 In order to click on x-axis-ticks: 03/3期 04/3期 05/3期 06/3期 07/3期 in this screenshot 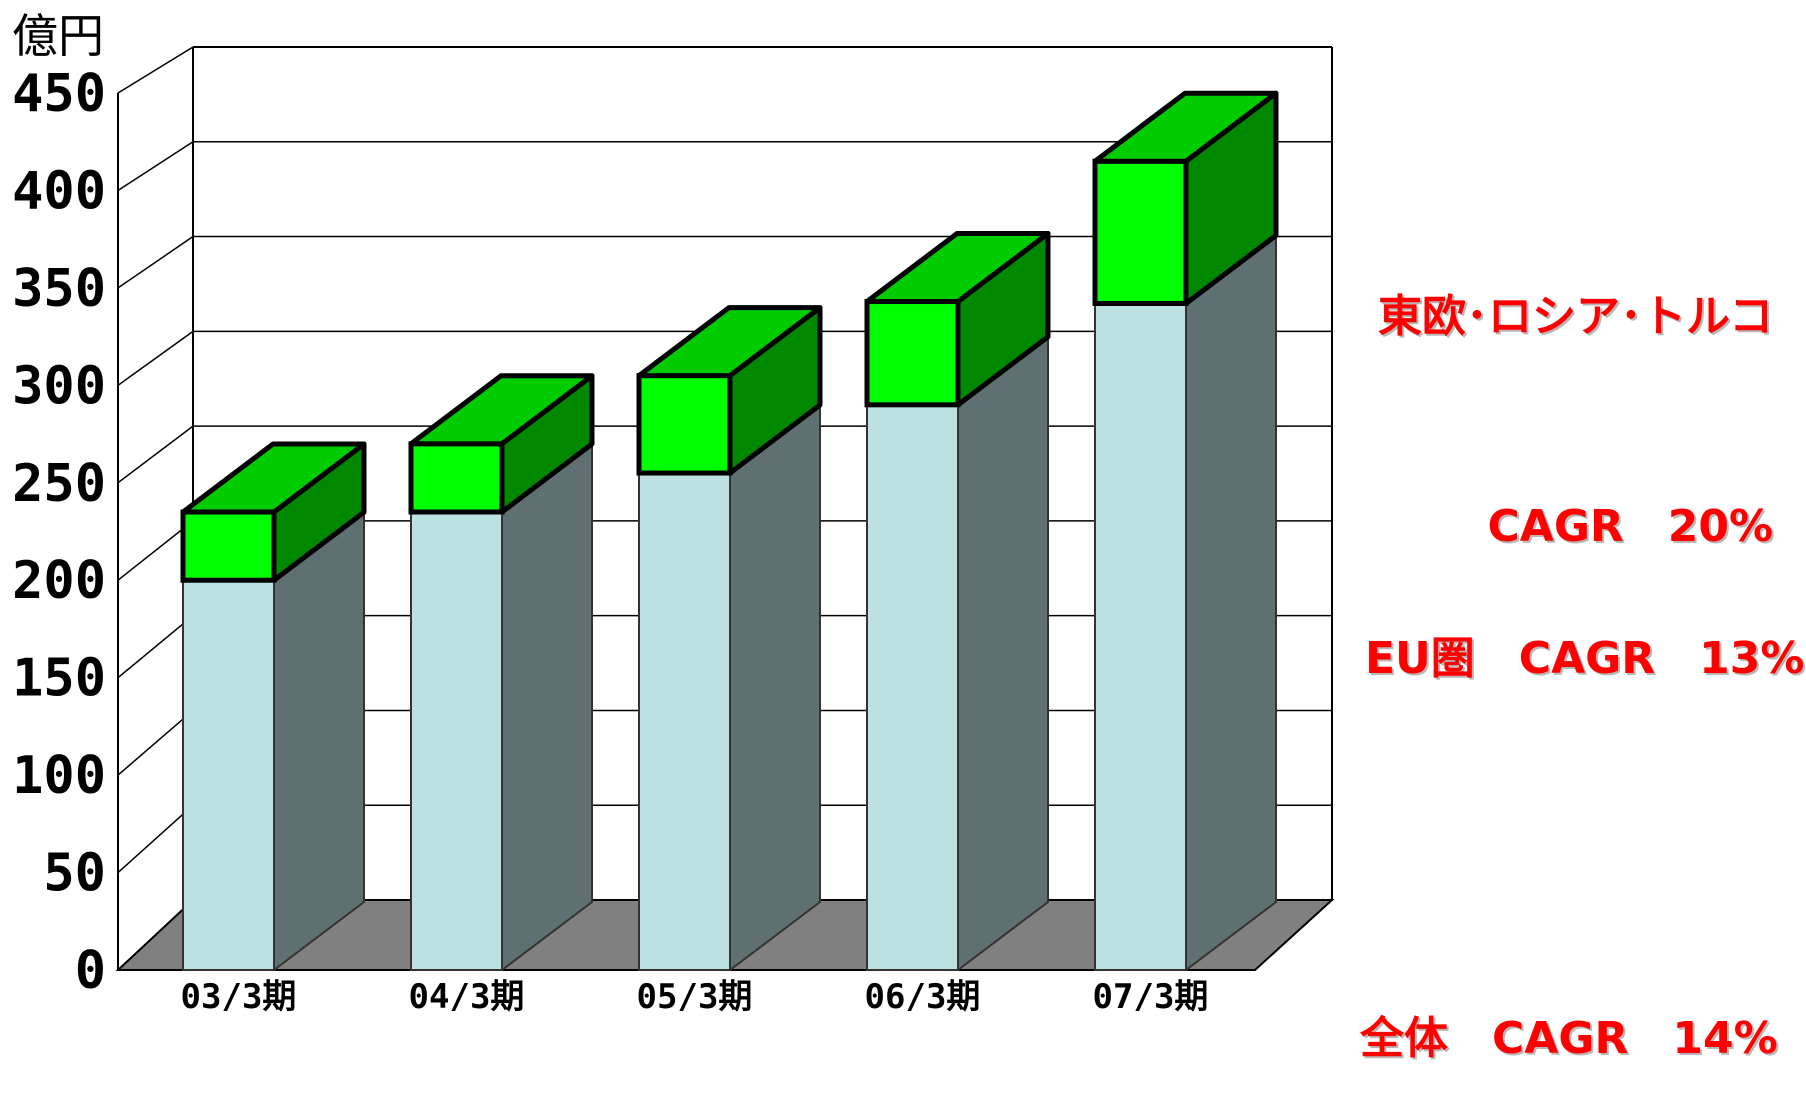, I will do `click(695, 997)`.